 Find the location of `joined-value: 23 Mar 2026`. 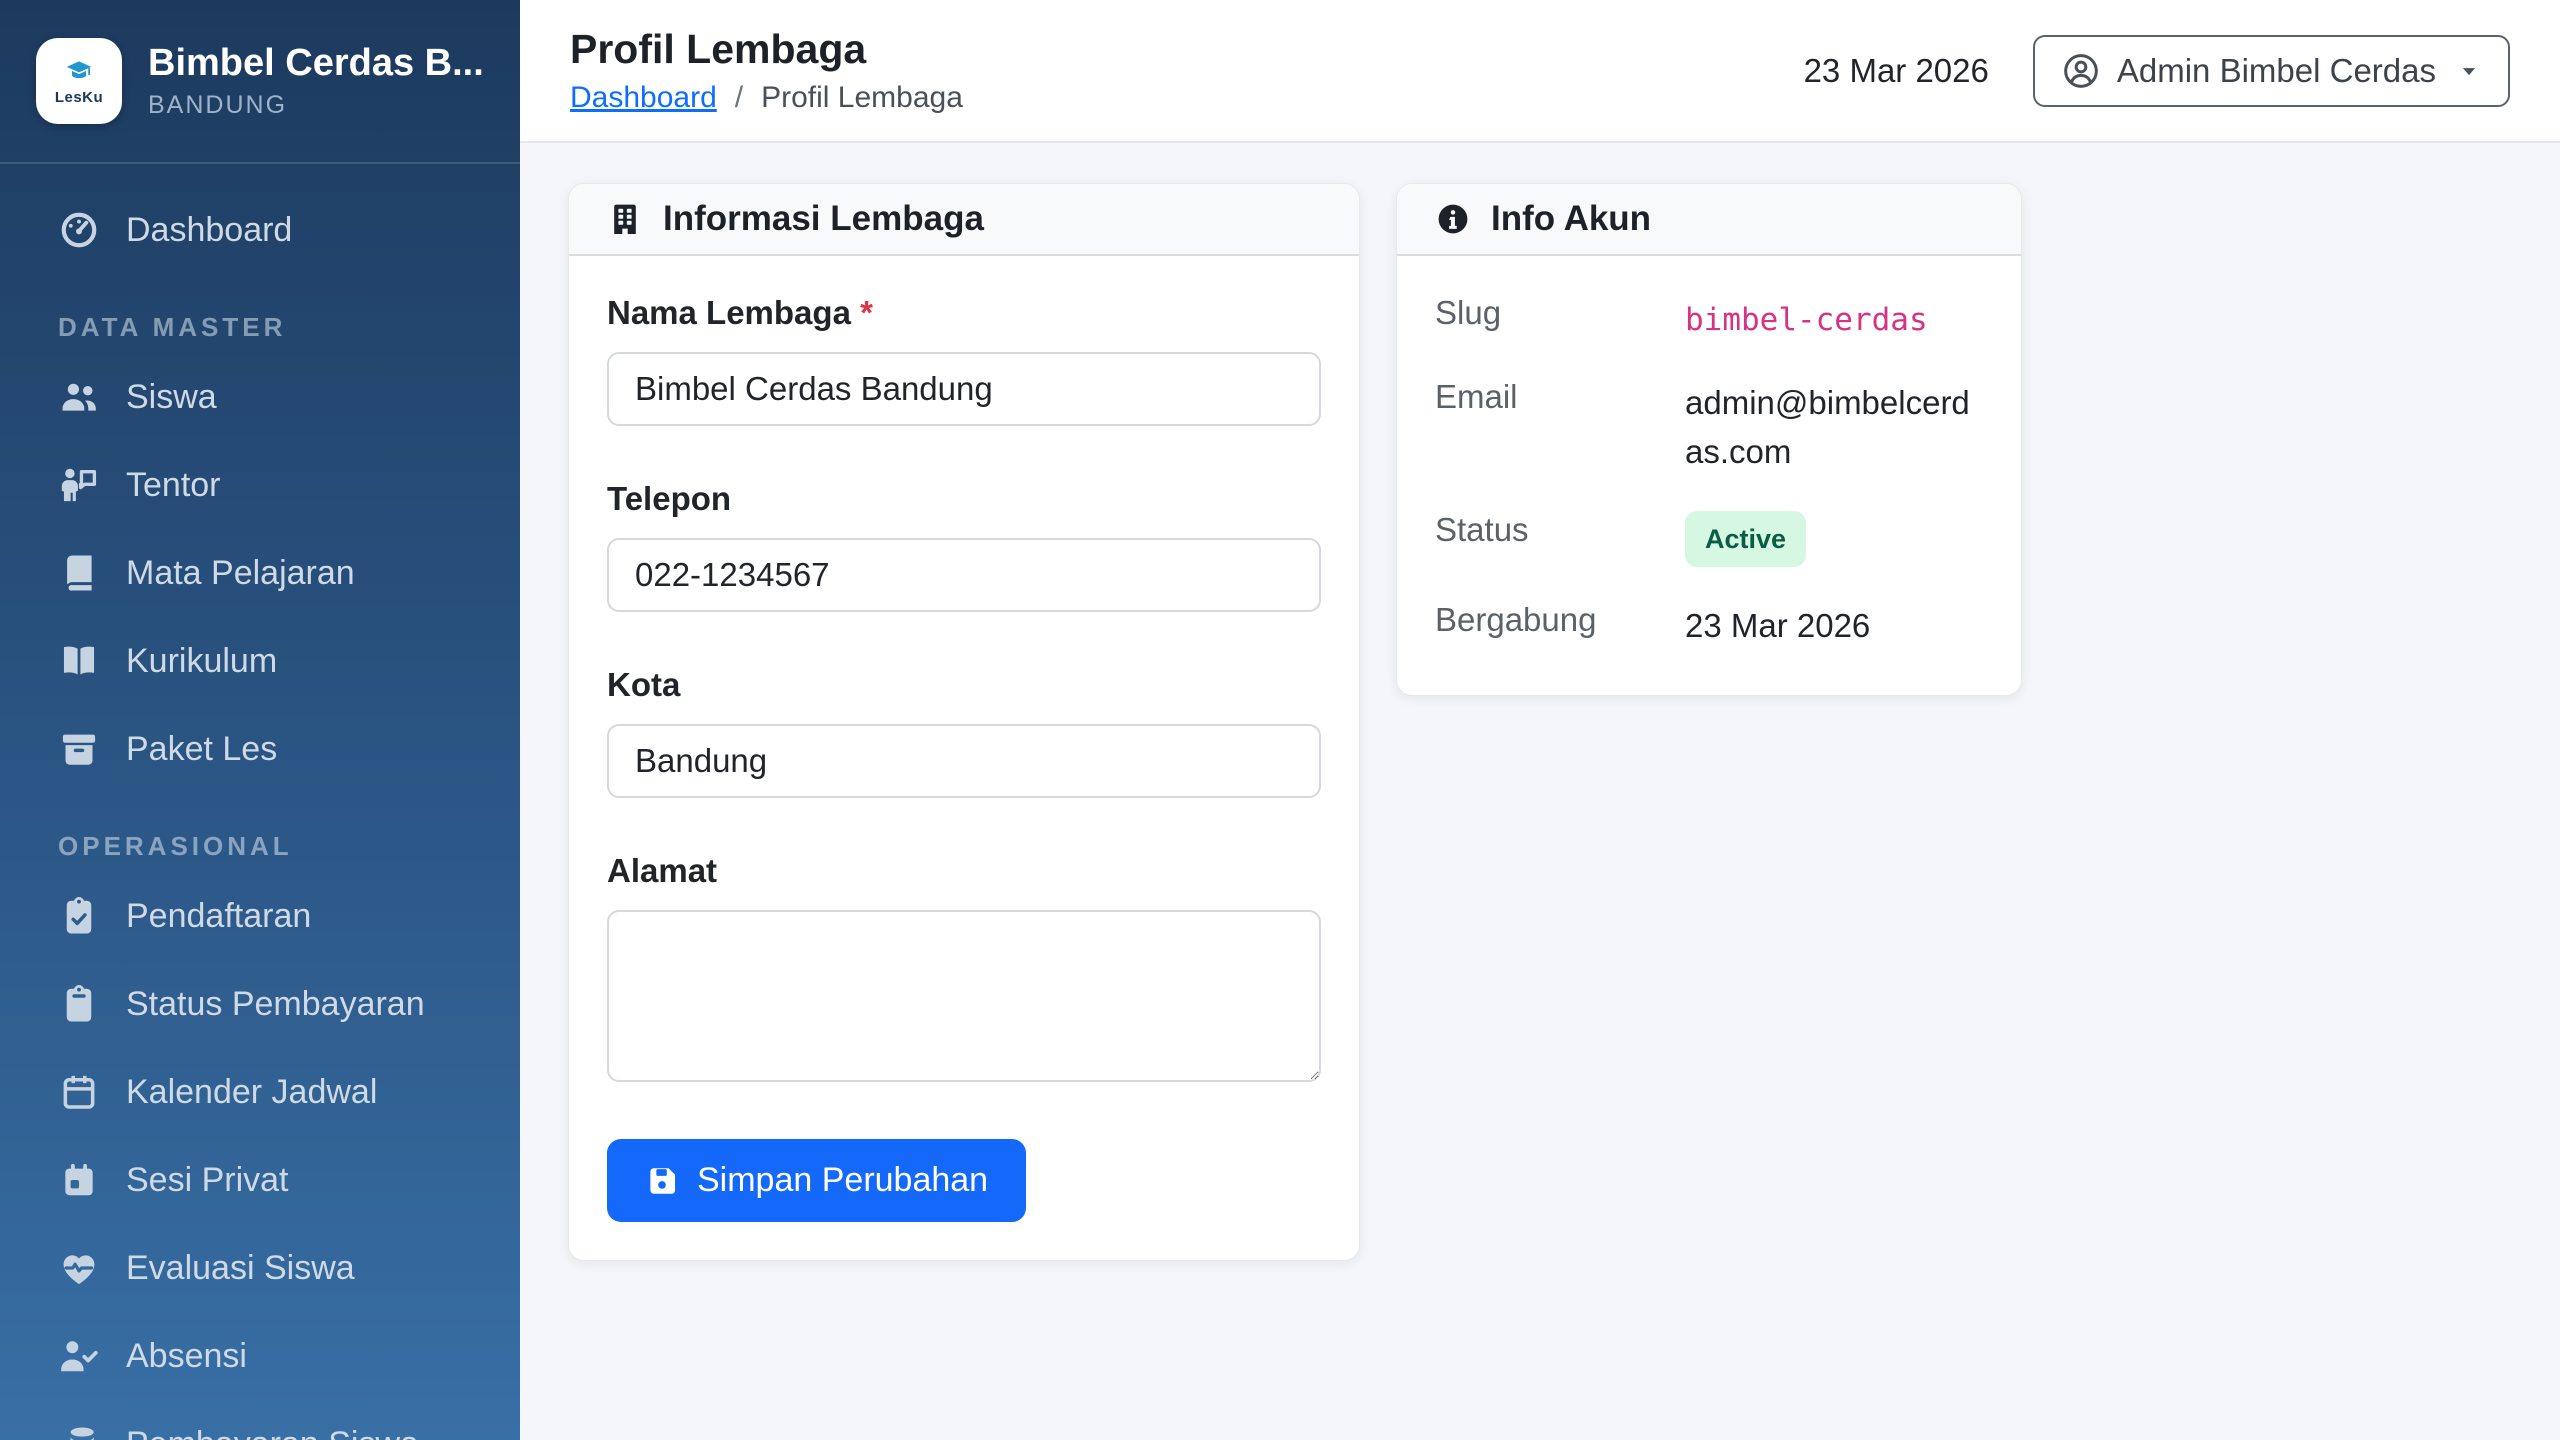

joined-value: 23 Mar 2026 is located at coordinates (1778, 625).